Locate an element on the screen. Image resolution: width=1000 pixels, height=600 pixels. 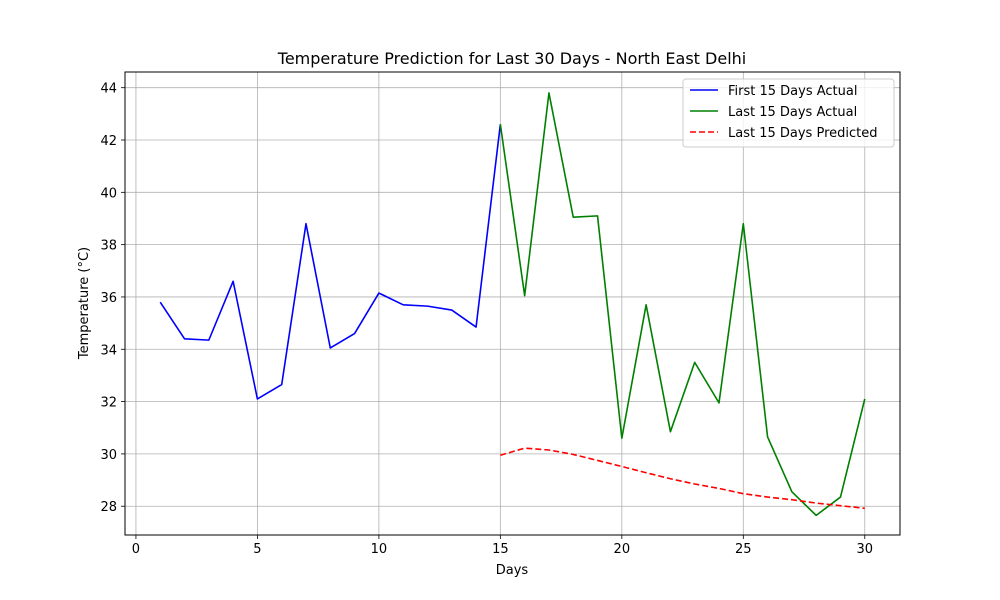
x-tick-label: 25 is located at coordinates (743, 549).